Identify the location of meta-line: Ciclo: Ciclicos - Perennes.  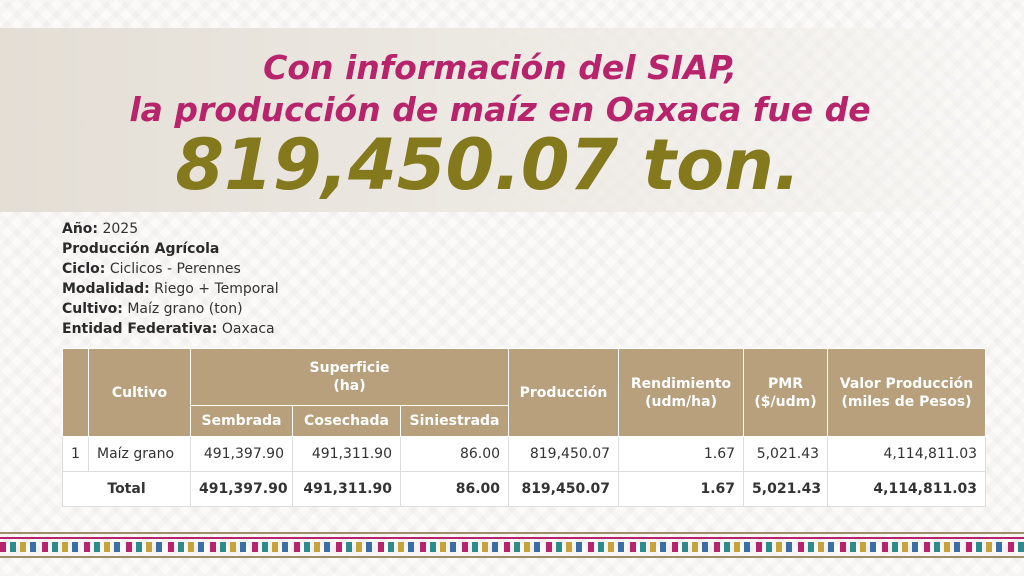
(170, 269).